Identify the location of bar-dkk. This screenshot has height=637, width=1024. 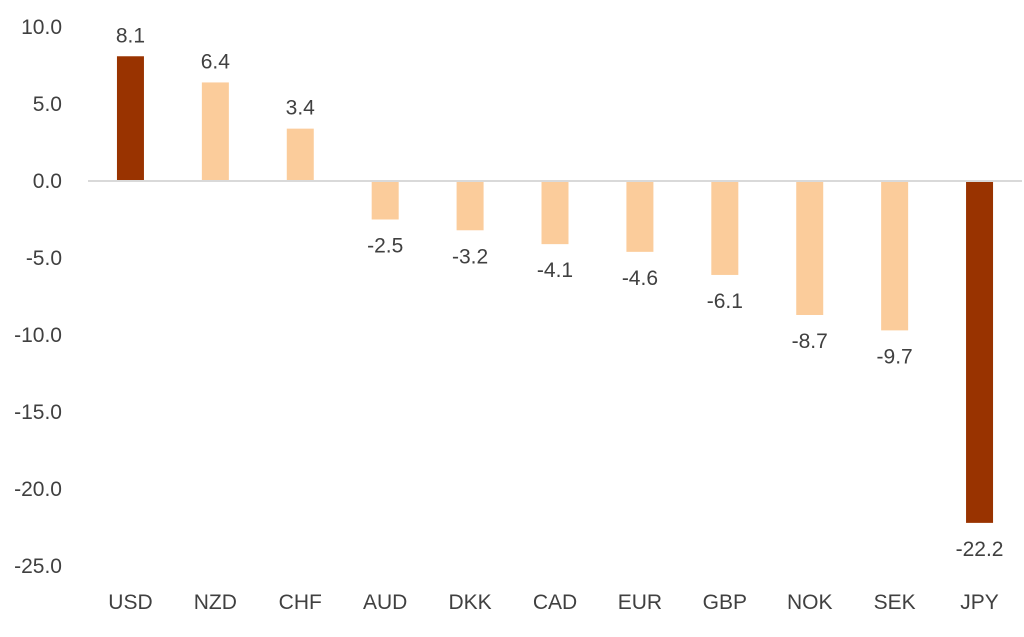
(470, 206).